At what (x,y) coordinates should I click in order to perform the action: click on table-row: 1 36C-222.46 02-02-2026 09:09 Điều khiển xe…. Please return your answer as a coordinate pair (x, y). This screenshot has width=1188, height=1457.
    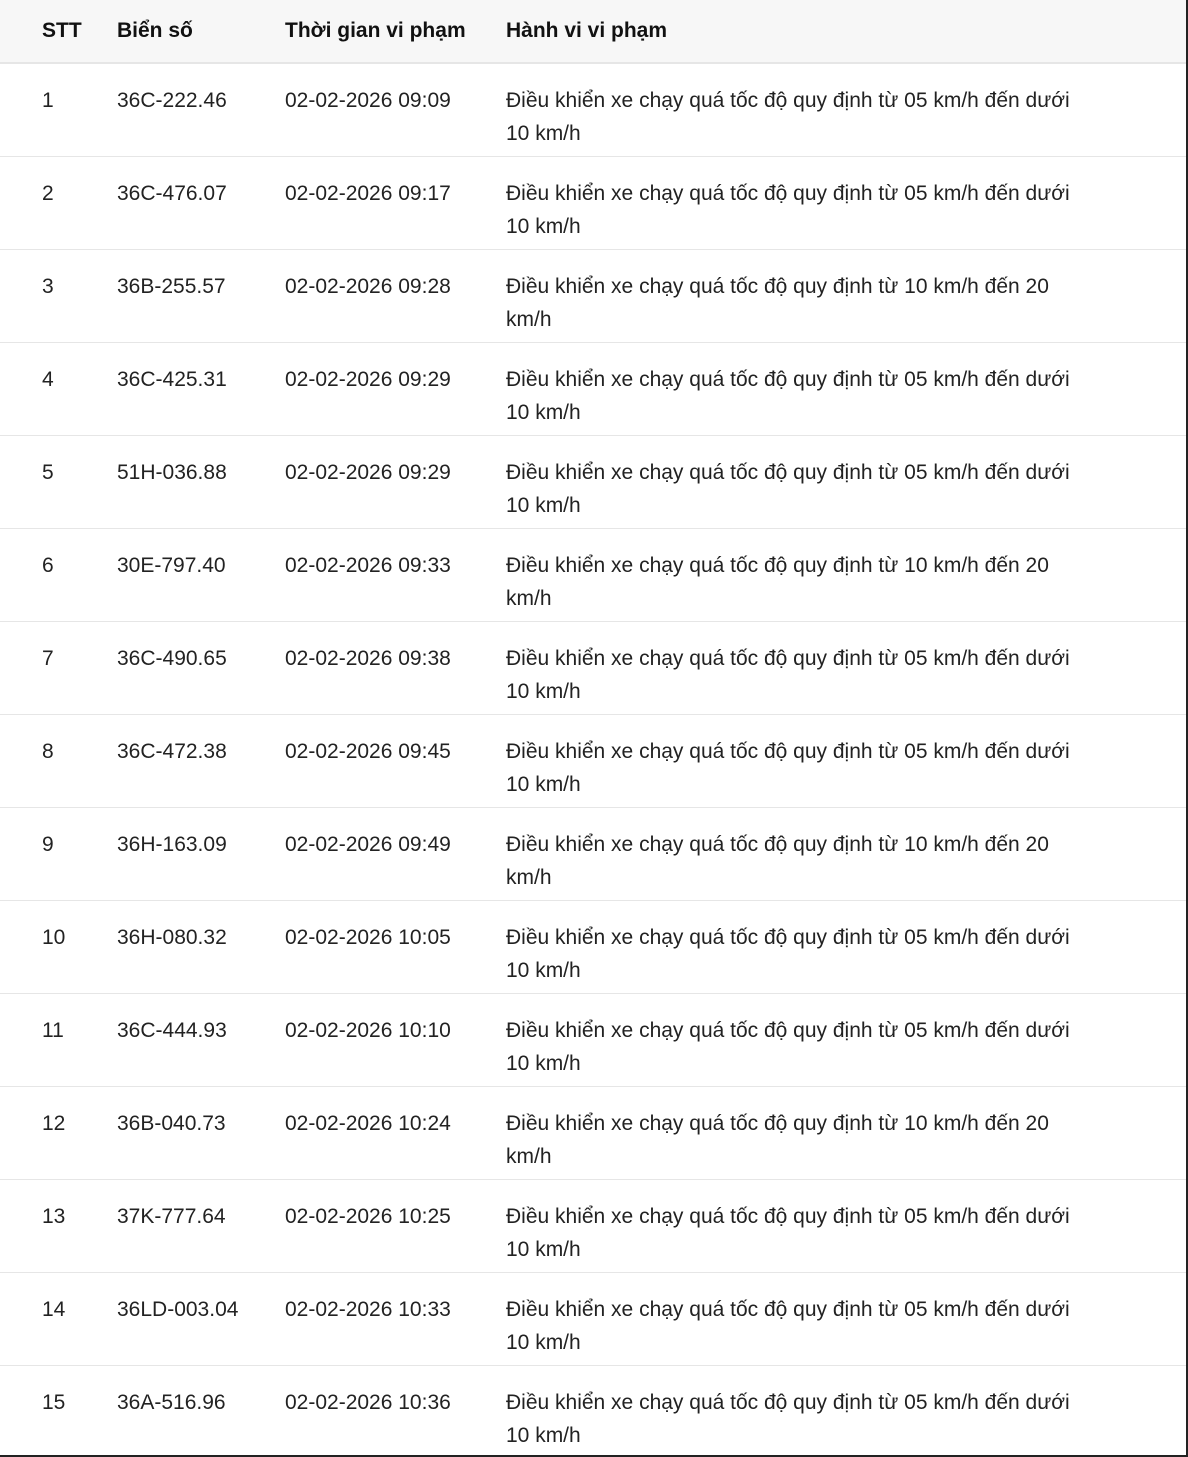
    Looking at the image, I should click on (593, 110).